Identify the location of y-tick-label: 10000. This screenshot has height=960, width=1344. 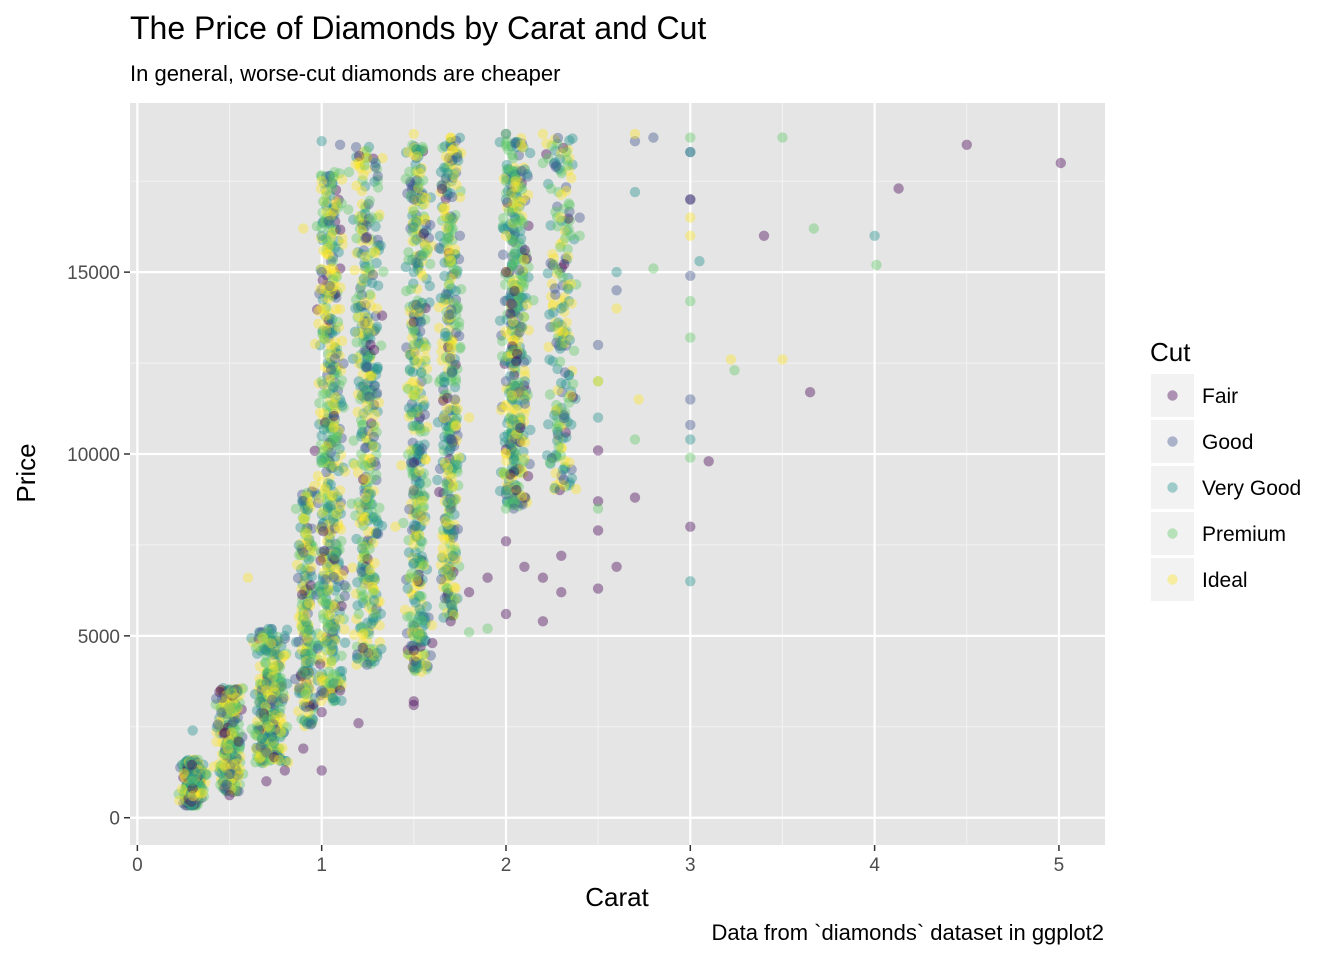
(93, 455).